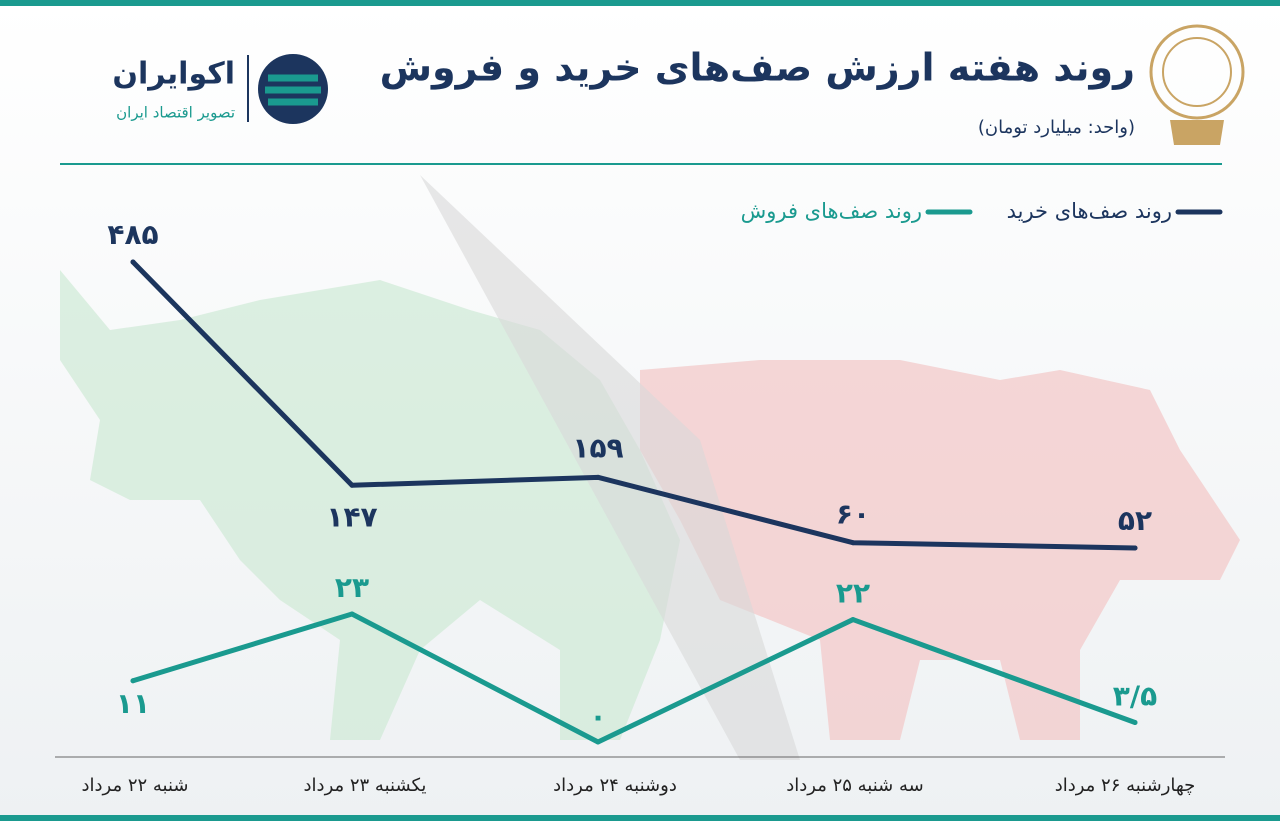 The height and width of the screenshot is (821, 1280). I want to click on x-tick-label: سه شنبه ۲۵ مرداد, so click(854, 785).